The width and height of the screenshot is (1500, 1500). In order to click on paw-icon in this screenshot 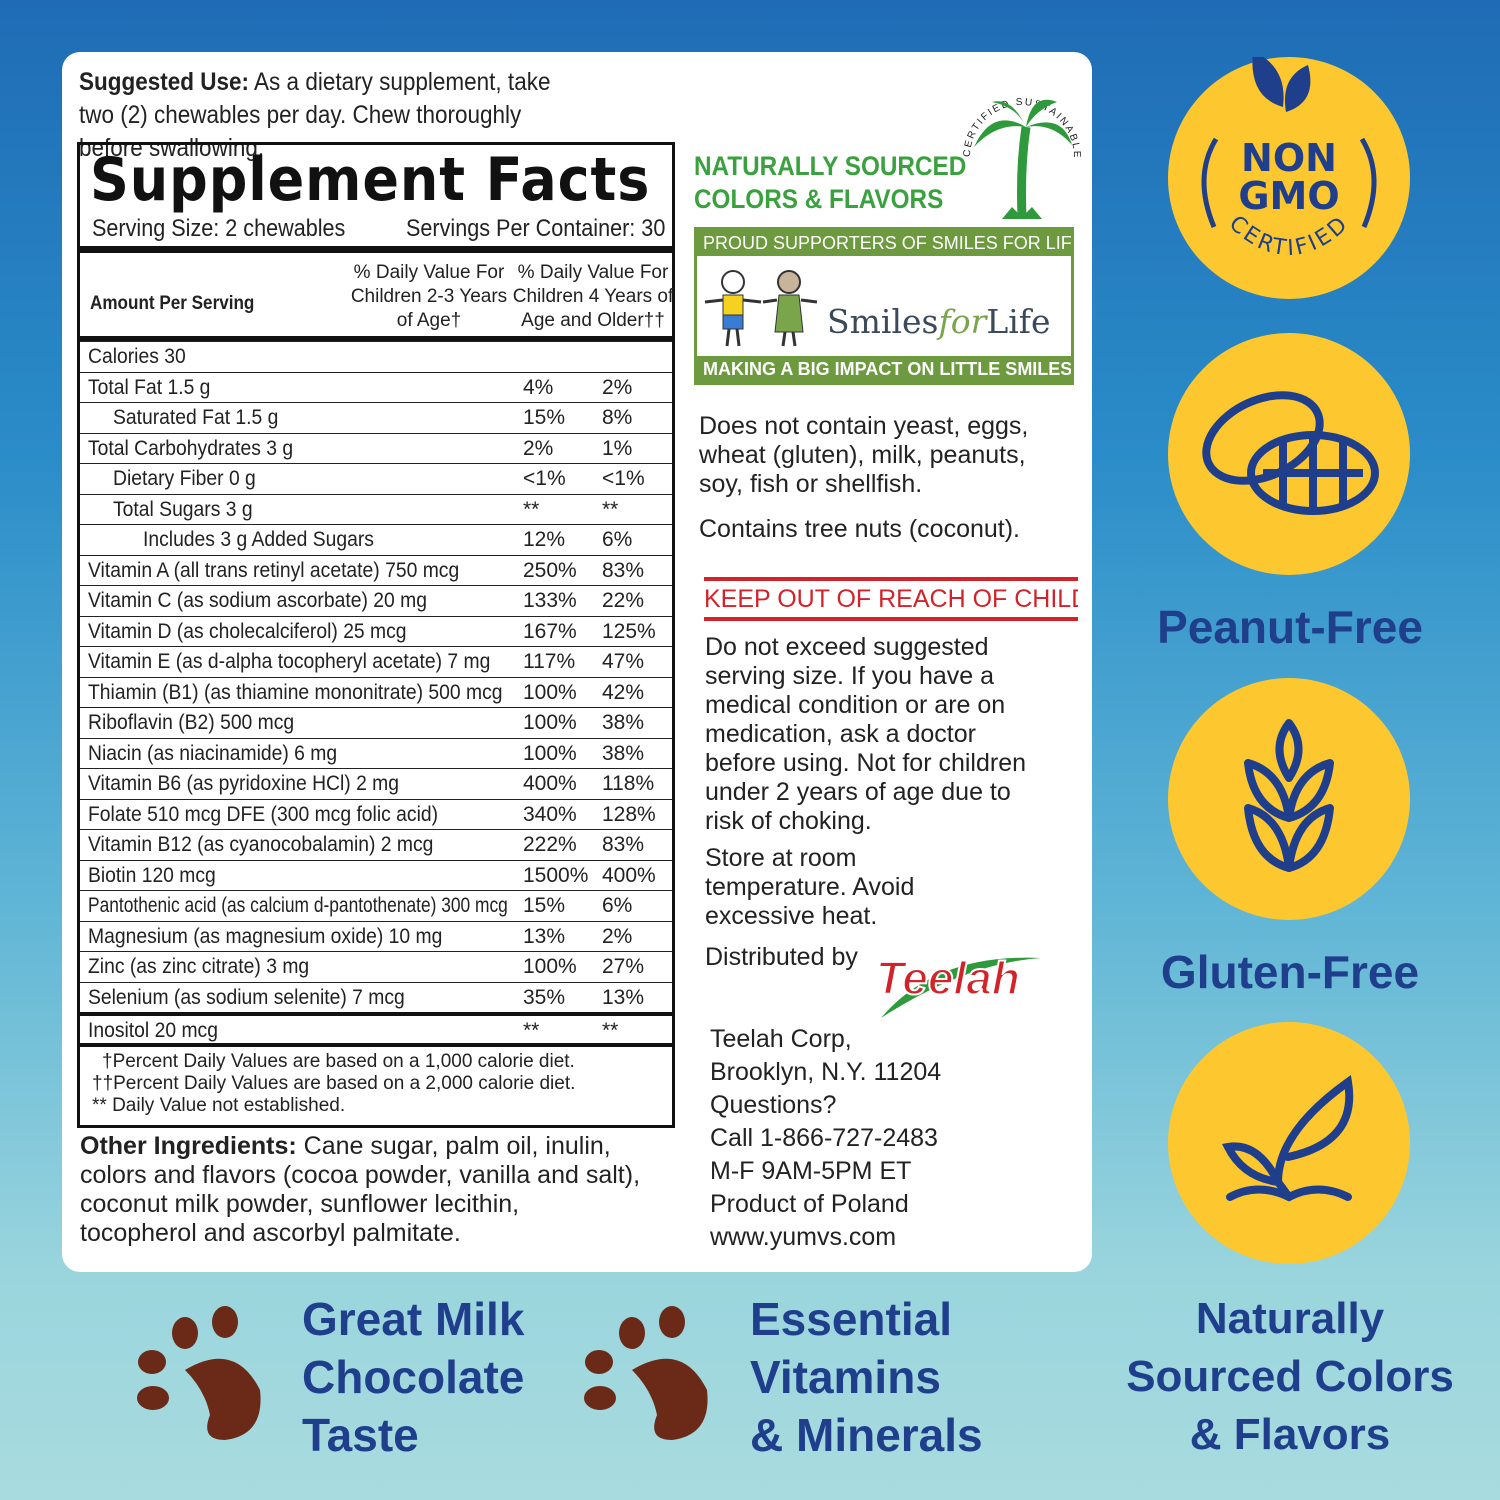, I will do `click(646, 1373)`.